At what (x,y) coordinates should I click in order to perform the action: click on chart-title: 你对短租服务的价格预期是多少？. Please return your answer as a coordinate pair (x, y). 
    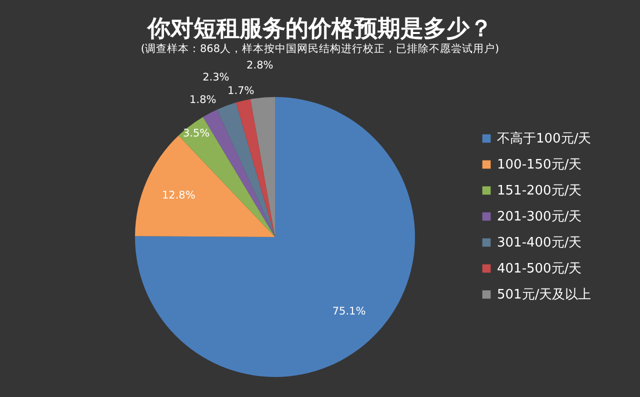
    Looking at the image, I should click on (319, 29).